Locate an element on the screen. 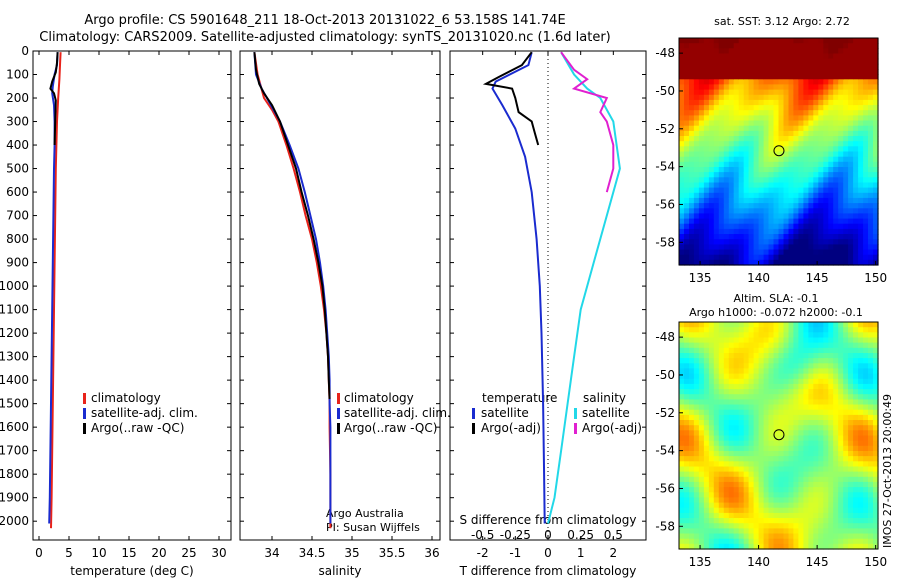 The width and height of the screenshot is (900, 580). difference-xlabel: T difference from climatology is located at coordinates (548, 571).